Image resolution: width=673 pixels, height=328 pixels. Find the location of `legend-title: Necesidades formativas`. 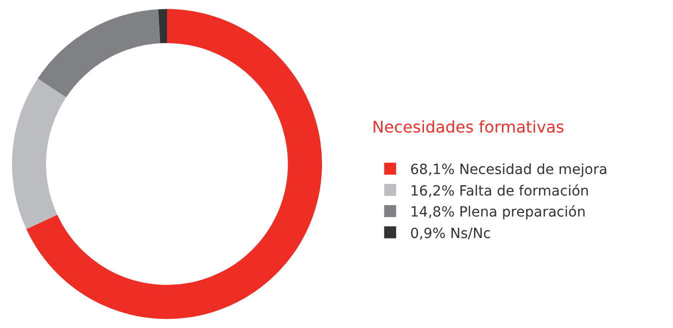

legend-title: Necesidades formativas is located at coordinates (468, 126).